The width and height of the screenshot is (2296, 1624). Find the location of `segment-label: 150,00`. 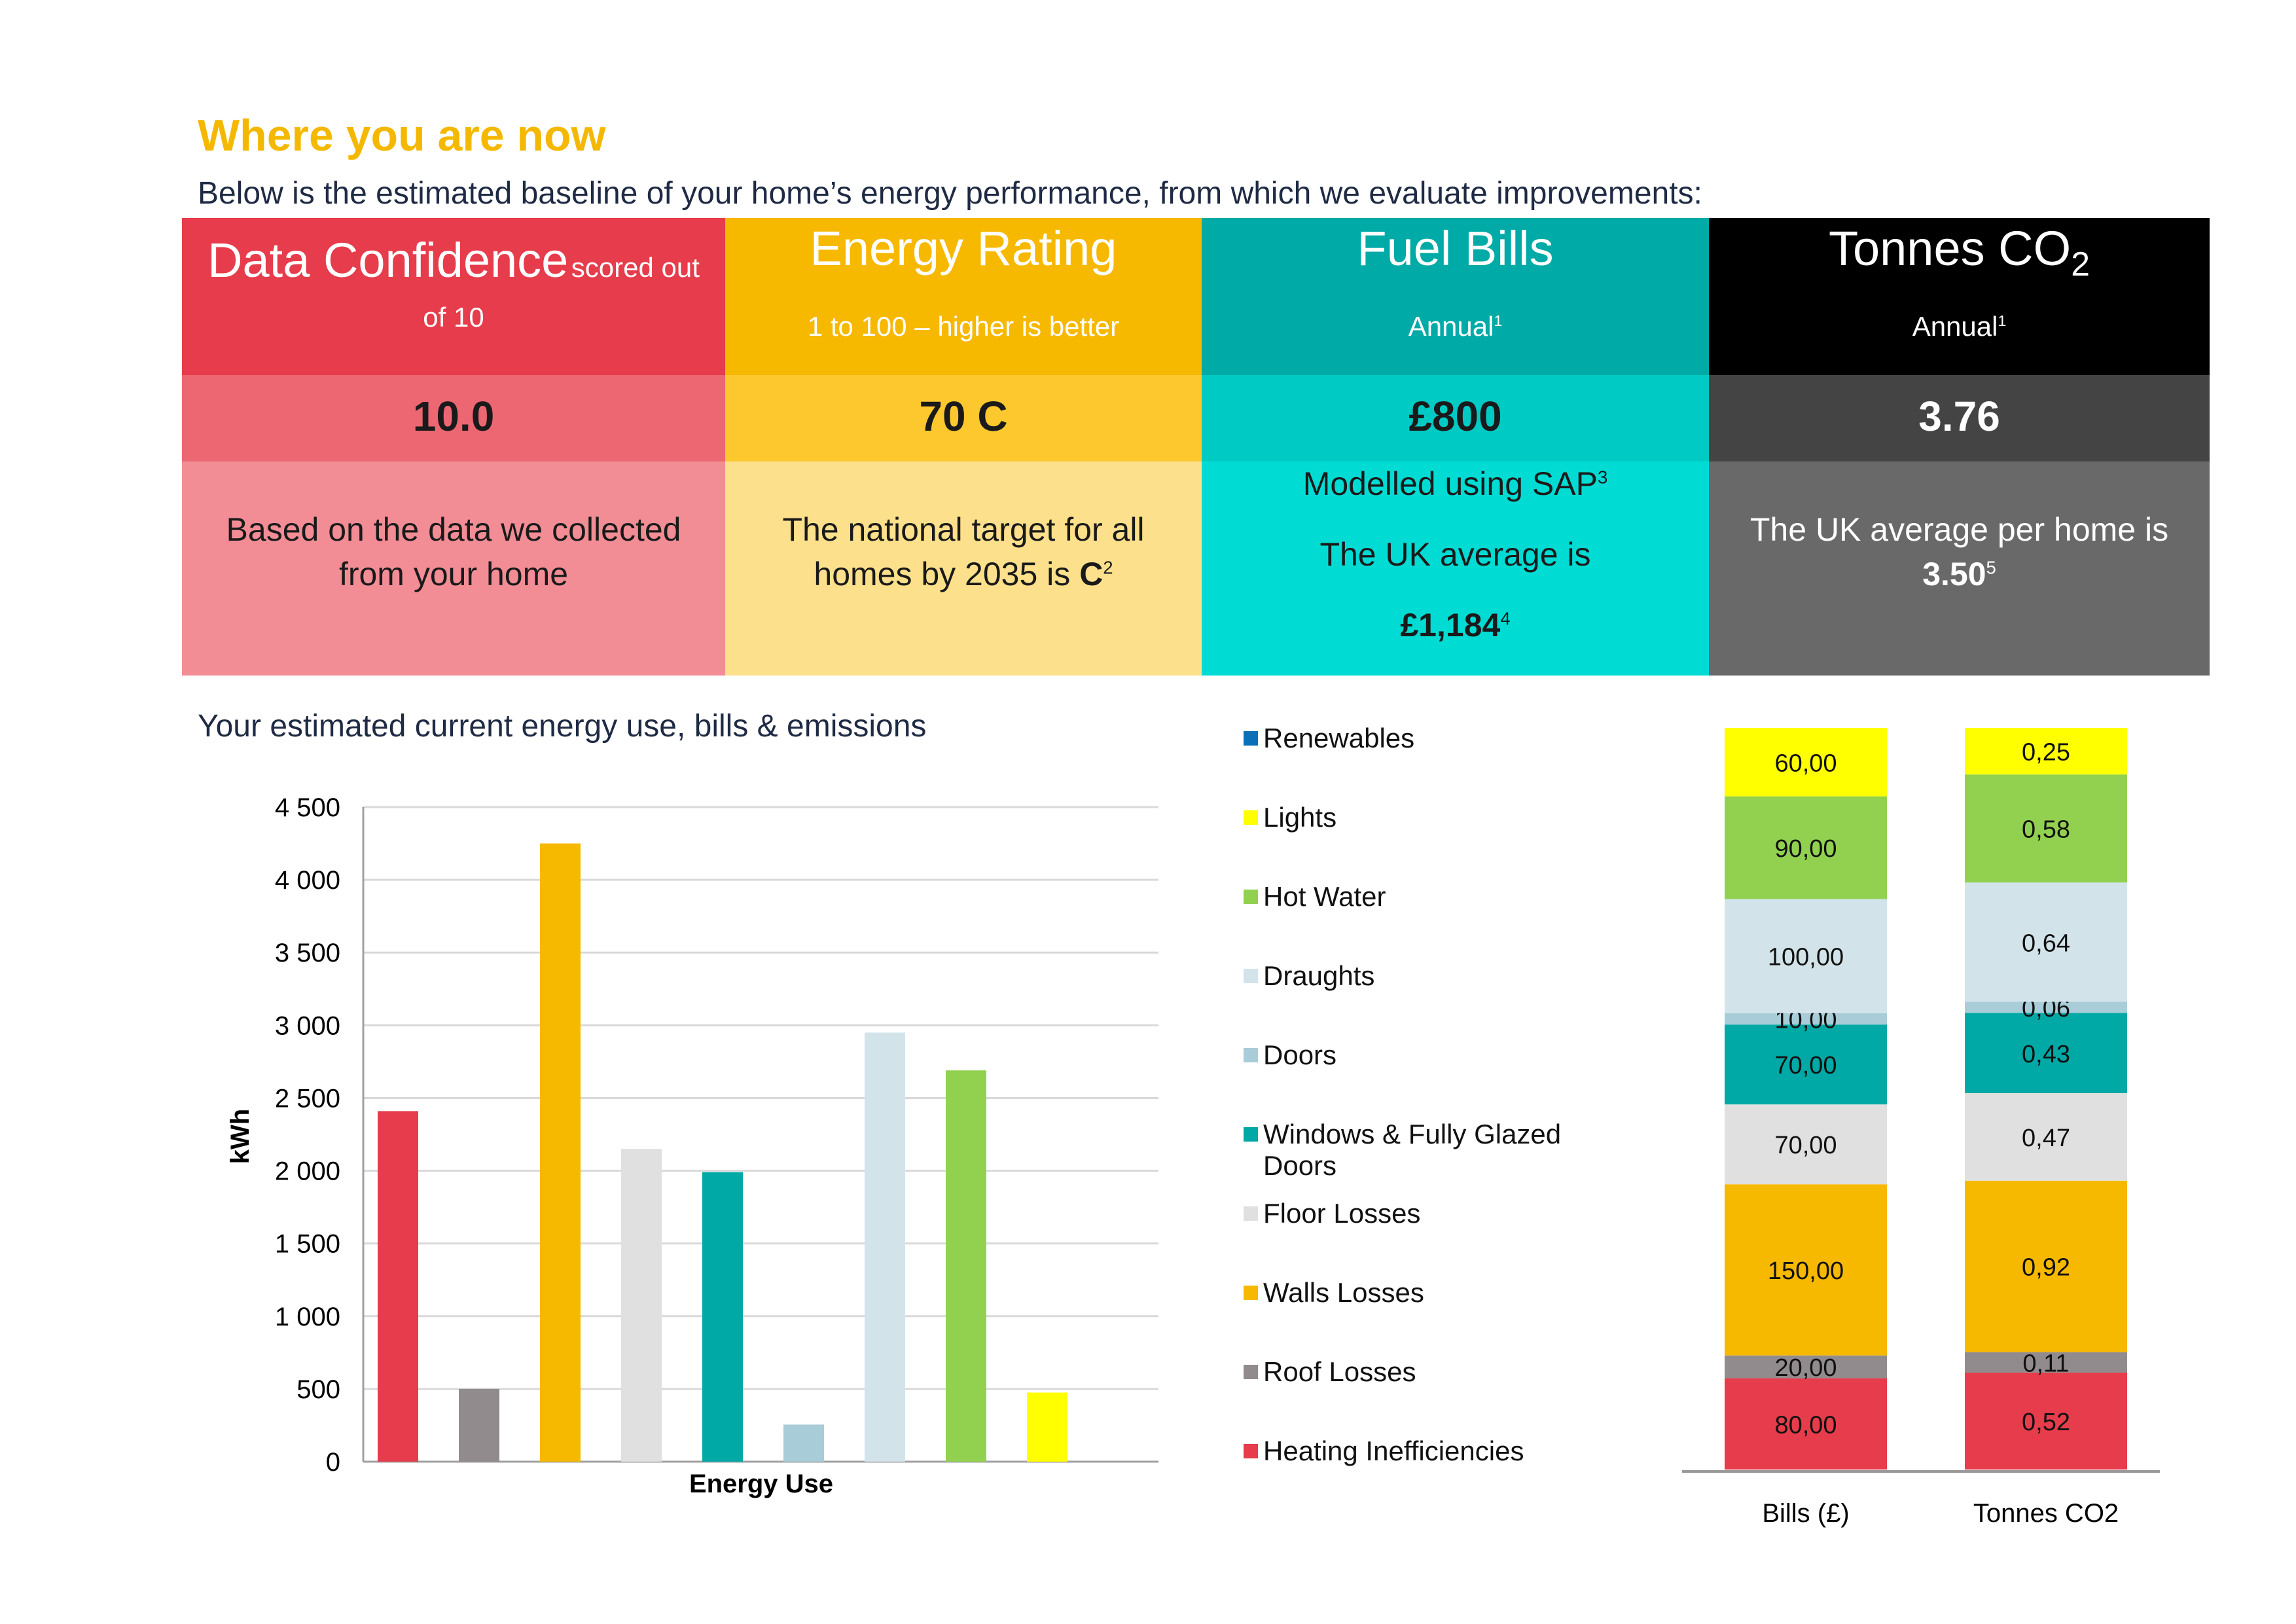

segment-label: 150,00 is located at coordinates (1806, 1271).